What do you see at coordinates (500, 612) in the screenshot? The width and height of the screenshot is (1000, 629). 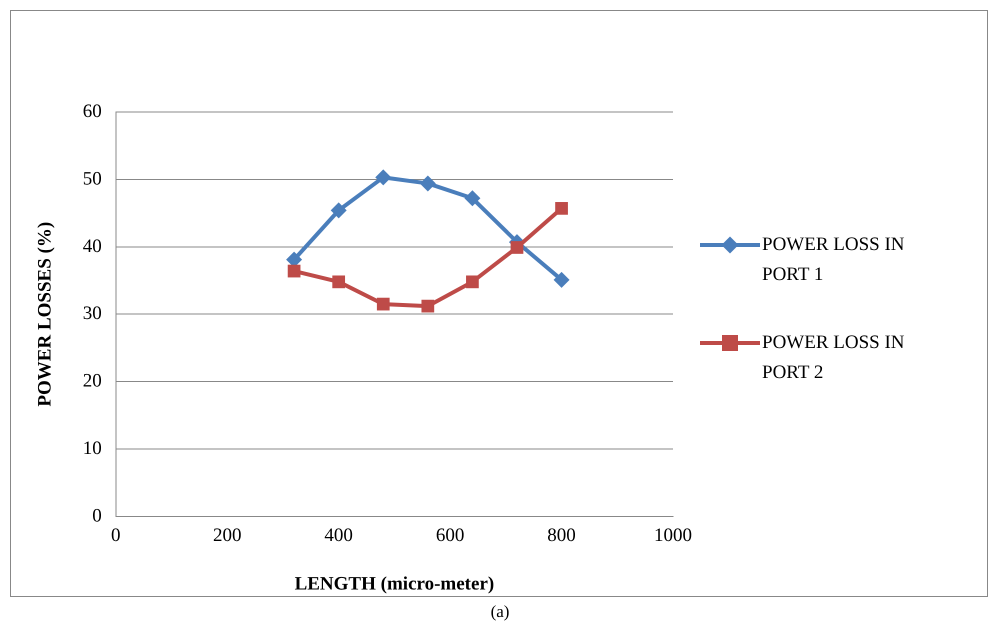 I see `text: (a)` at bounding box center [500, 612].